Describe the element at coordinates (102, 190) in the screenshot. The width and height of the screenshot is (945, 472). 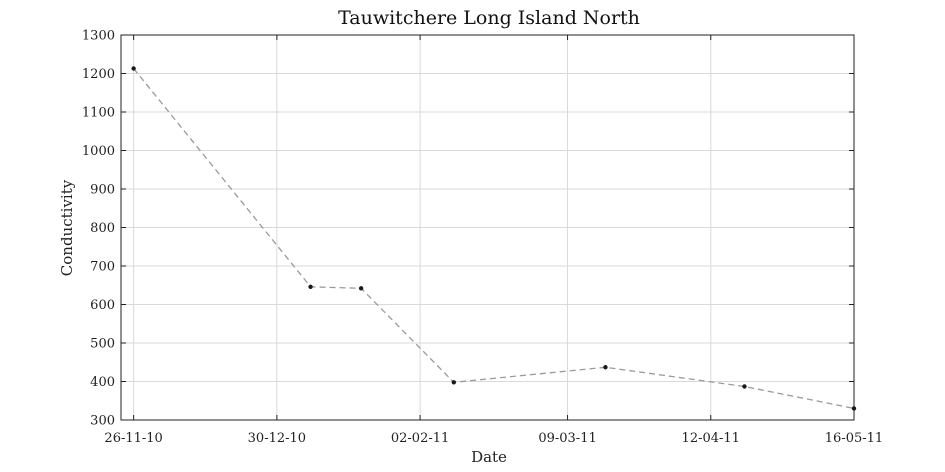
I see `y-tick-label: 900` at that location.